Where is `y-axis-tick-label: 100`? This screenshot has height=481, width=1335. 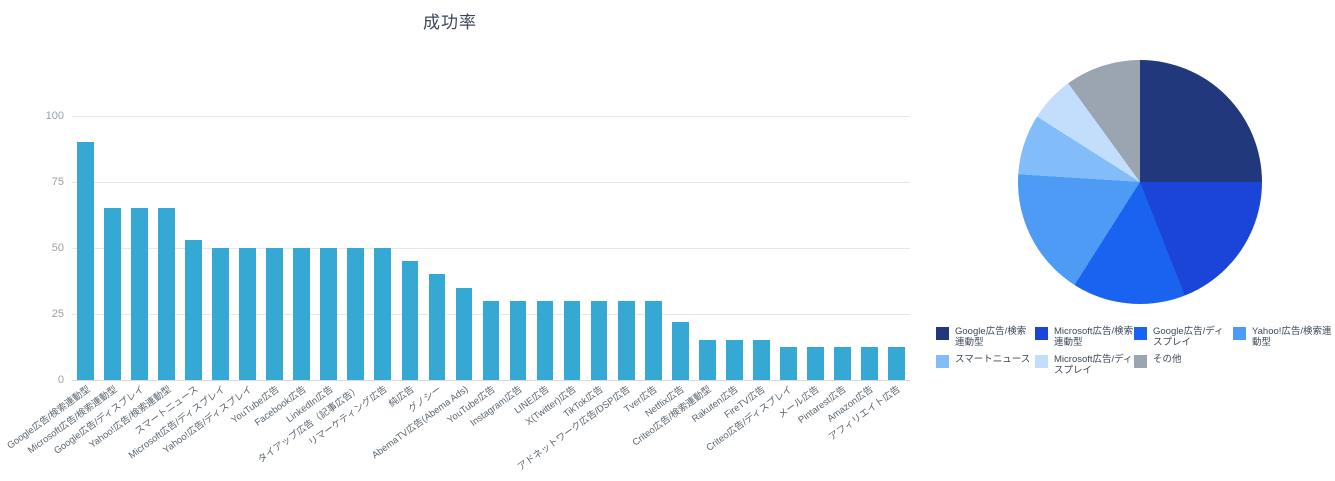 y-axis-tick-label: 100 is located at coordinates (54, 116).